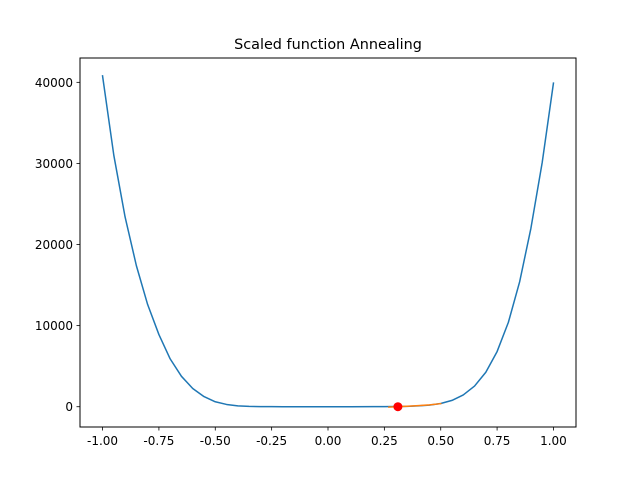 This screenshot has width=640, height=480. I want to click on y-tick-label: 10000, so click(54, 326).